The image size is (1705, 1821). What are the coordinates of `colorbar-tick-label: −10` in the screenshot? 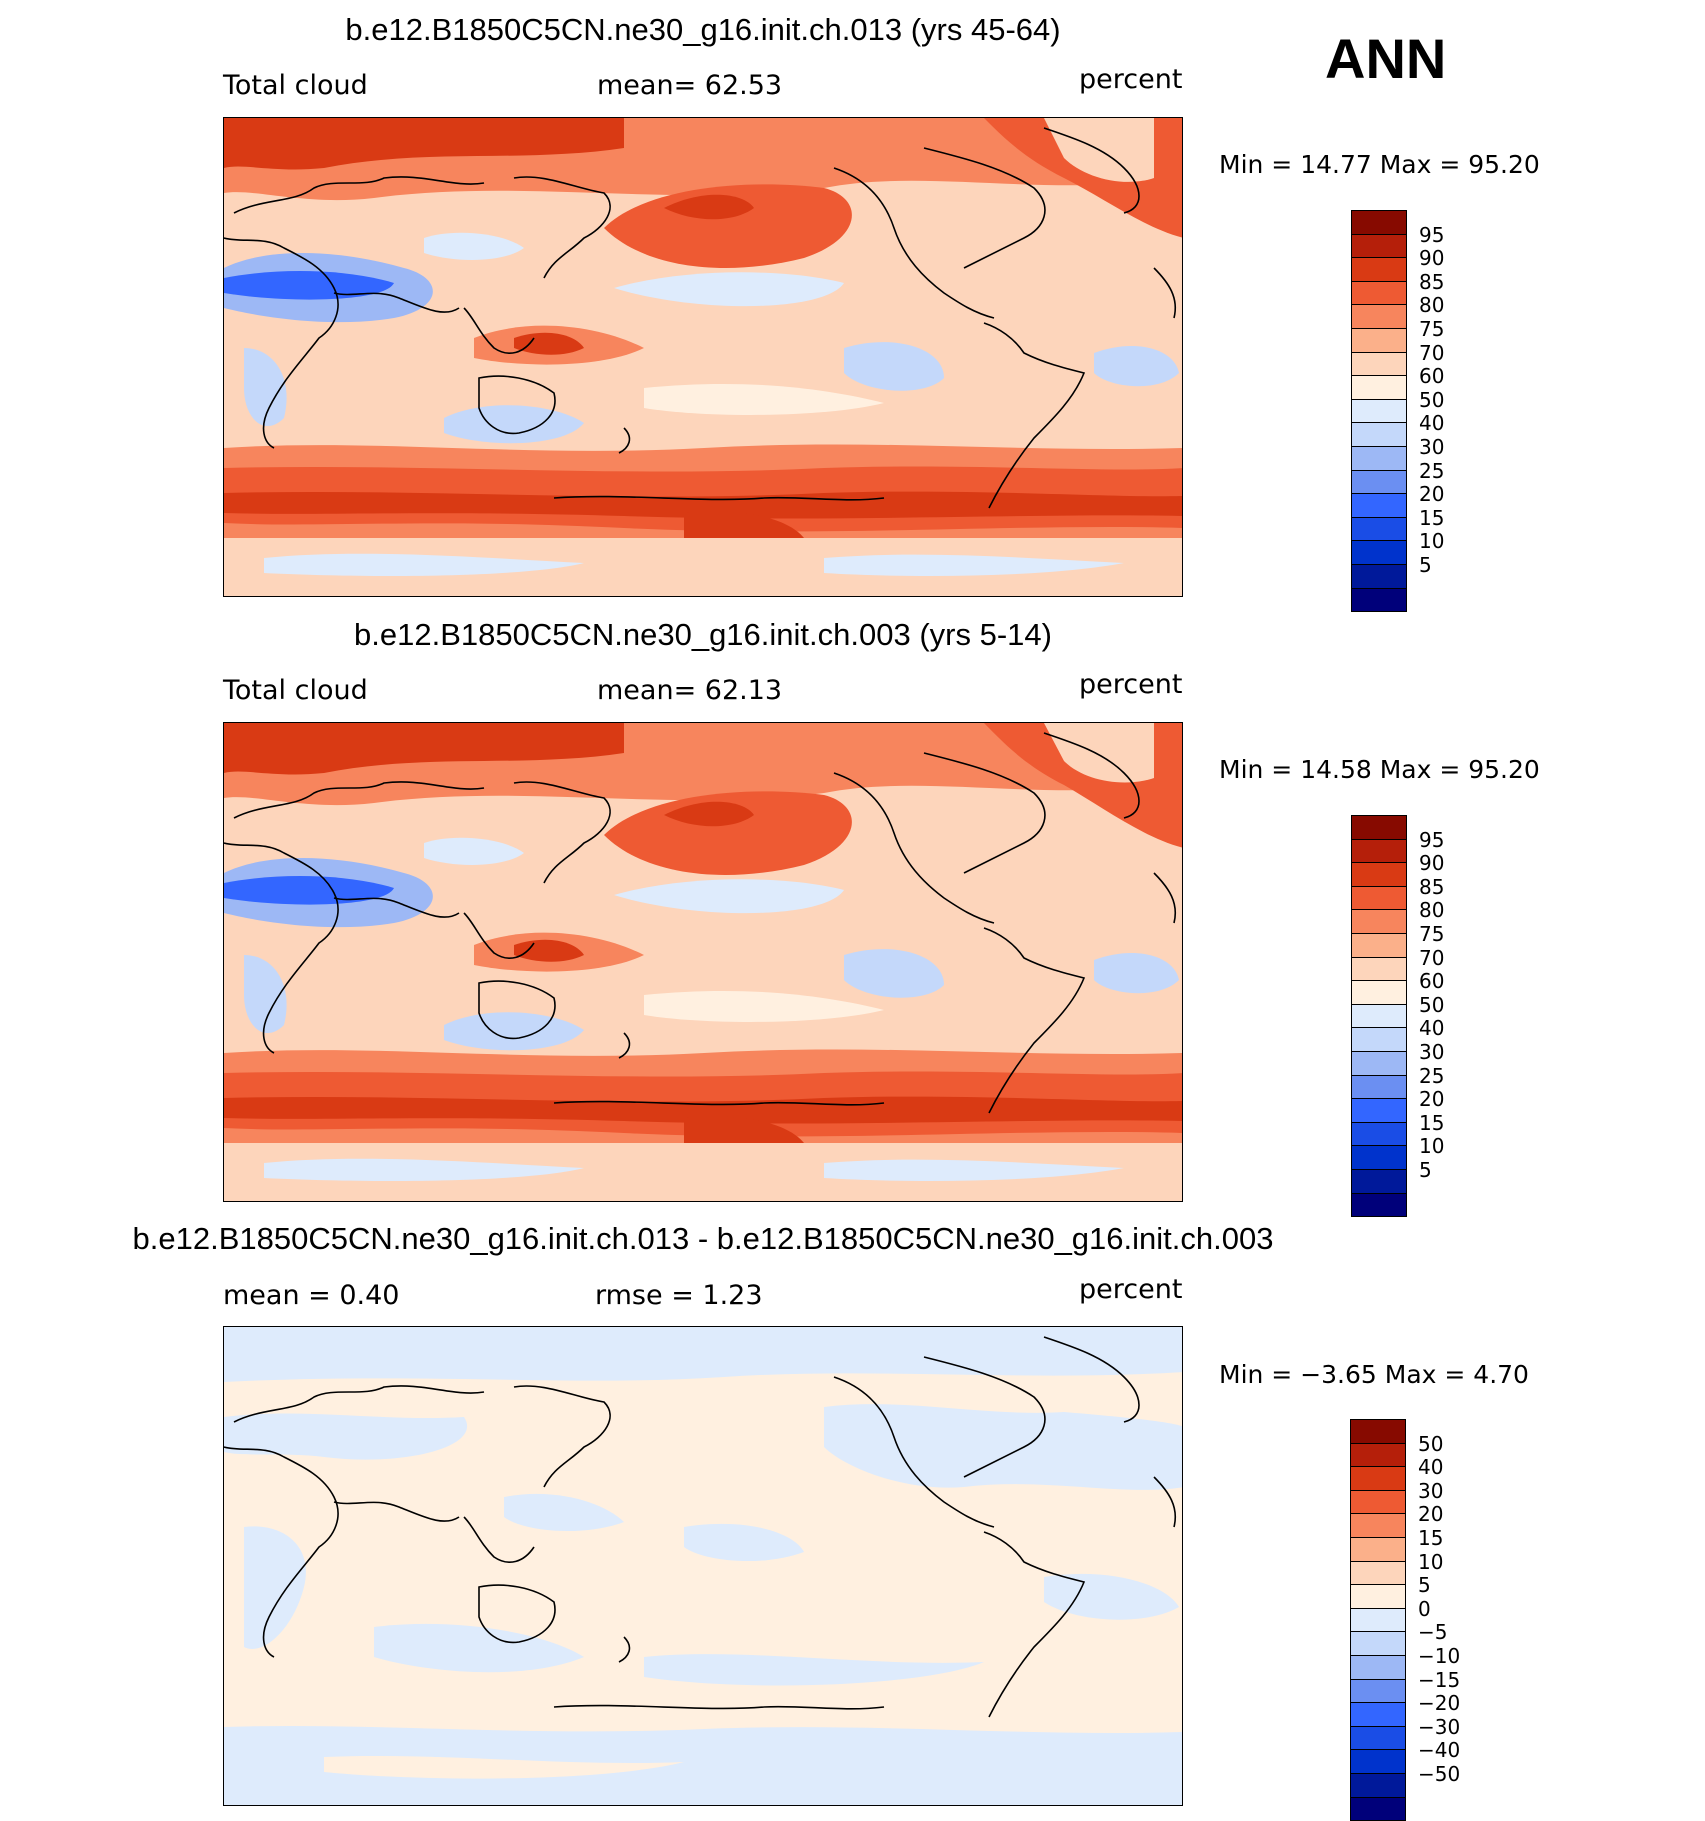 It's located at (1439, 1656).